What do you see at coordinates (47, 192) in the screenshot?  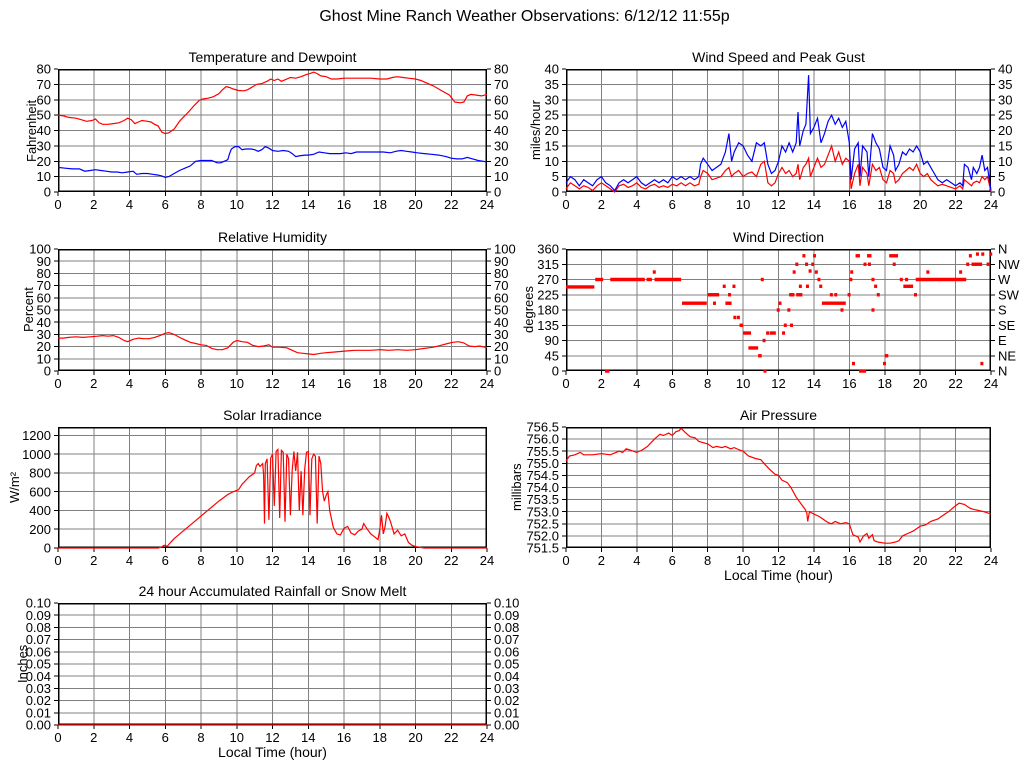 I see `y-tick-label: 0` at bounding box center [47, 192].